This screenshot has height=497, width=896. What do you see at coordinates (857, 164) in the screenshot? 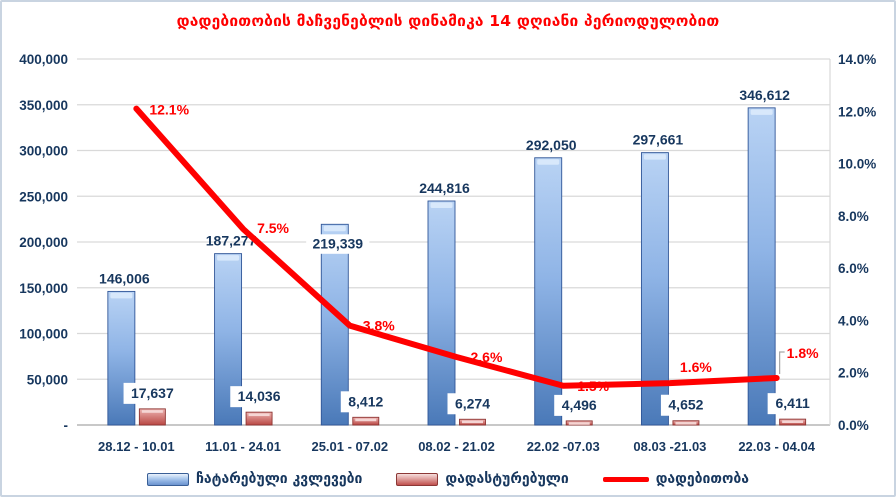
I see `right-axis-tick: 10.0%` at bounding box center [857, 164].